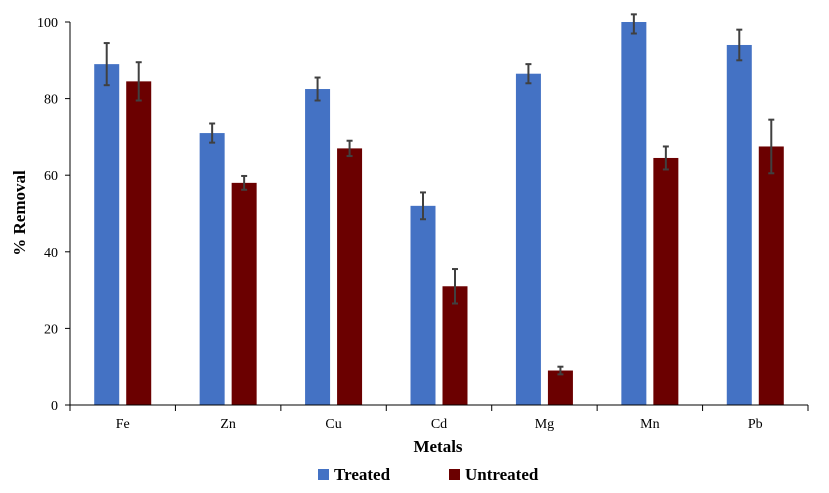 The width and height of the screenshot is (829, 493). Describe the element at coordinates (755, 424) in the screenshot. I see `x-tick-label: Pb` at that location.